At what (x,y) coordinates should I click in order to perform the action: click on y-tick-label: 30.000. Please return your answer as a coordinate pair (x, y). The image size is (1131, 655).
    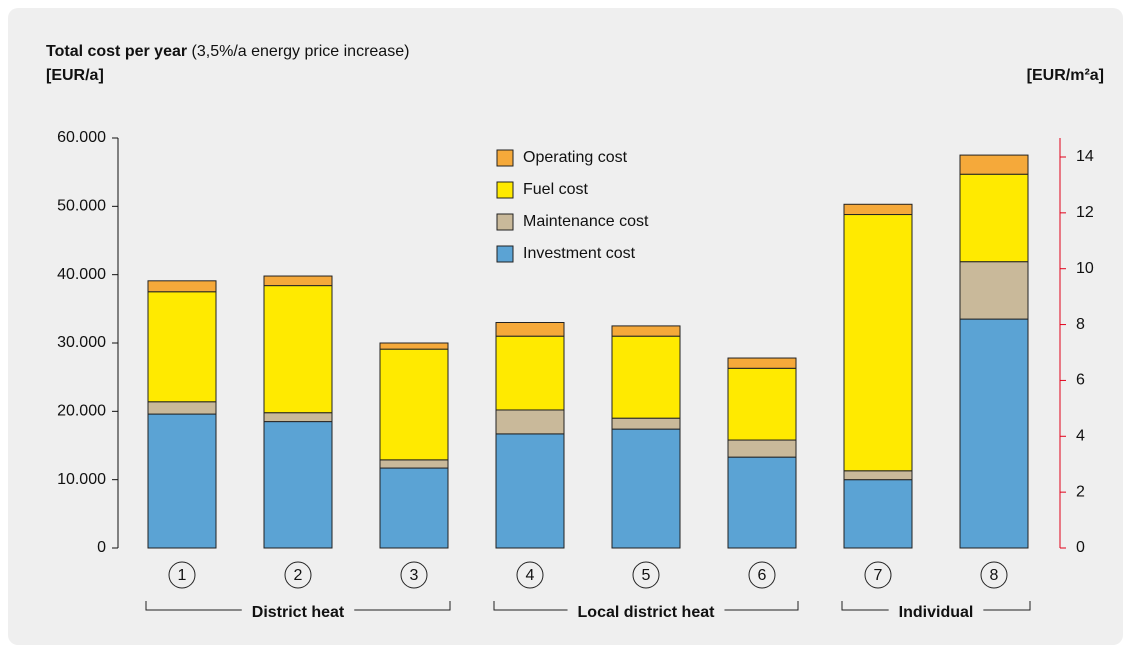
    Looking at the image, I should click on (81, 342).